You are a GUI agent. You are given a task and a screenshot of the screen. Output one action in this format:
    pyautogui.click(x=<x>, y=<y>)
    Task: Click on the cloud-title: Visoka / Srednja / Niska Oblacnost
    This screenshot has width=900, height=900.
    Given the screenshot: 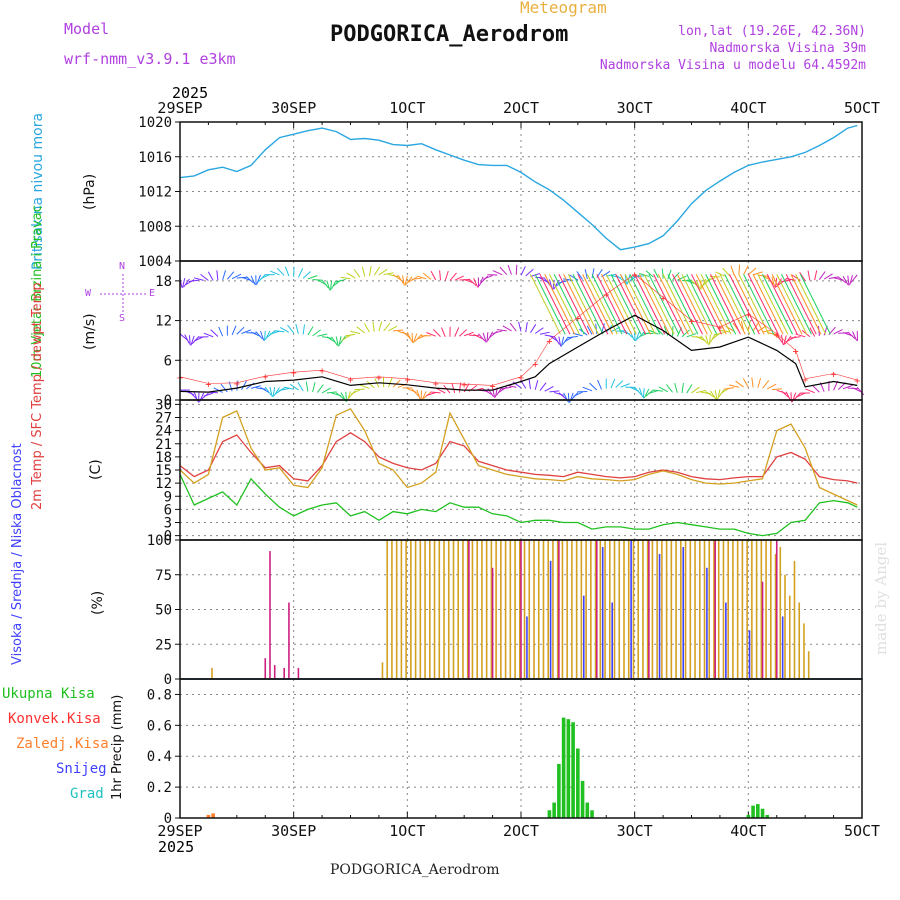 What is the action you would take?
    pyautogui.click(x=17, y=554)
    